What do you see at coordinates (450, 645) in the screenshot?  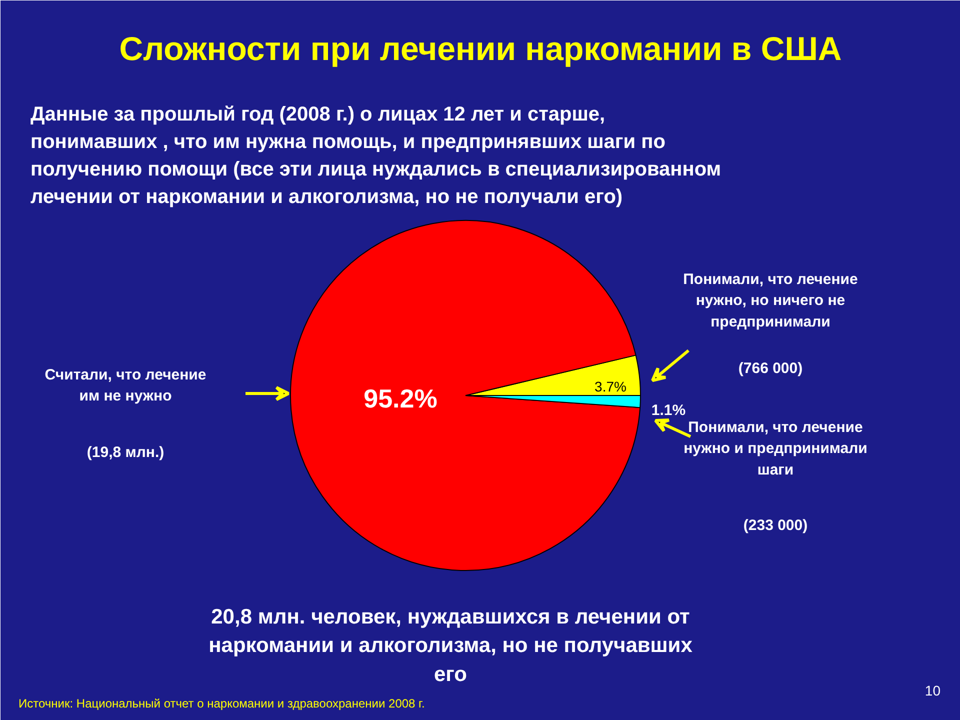 I see `text: 20,8 млн. человек, нуждавшихся в лечении от наркомании и алкоголизма, но не получавших его` at bounding box center [450, 645].